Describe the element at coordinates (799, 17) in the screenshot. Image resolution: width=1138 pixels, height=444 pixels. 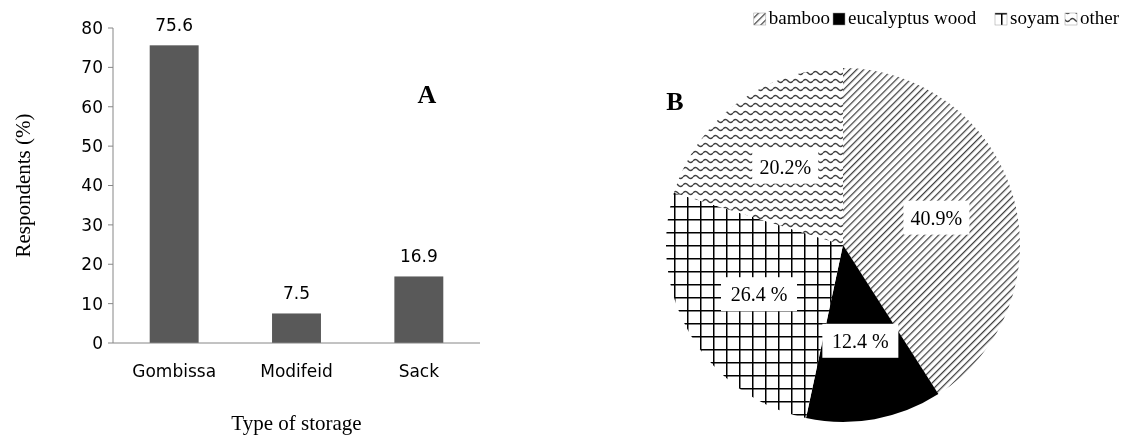
I see `legend-label: bamboo` at that location.